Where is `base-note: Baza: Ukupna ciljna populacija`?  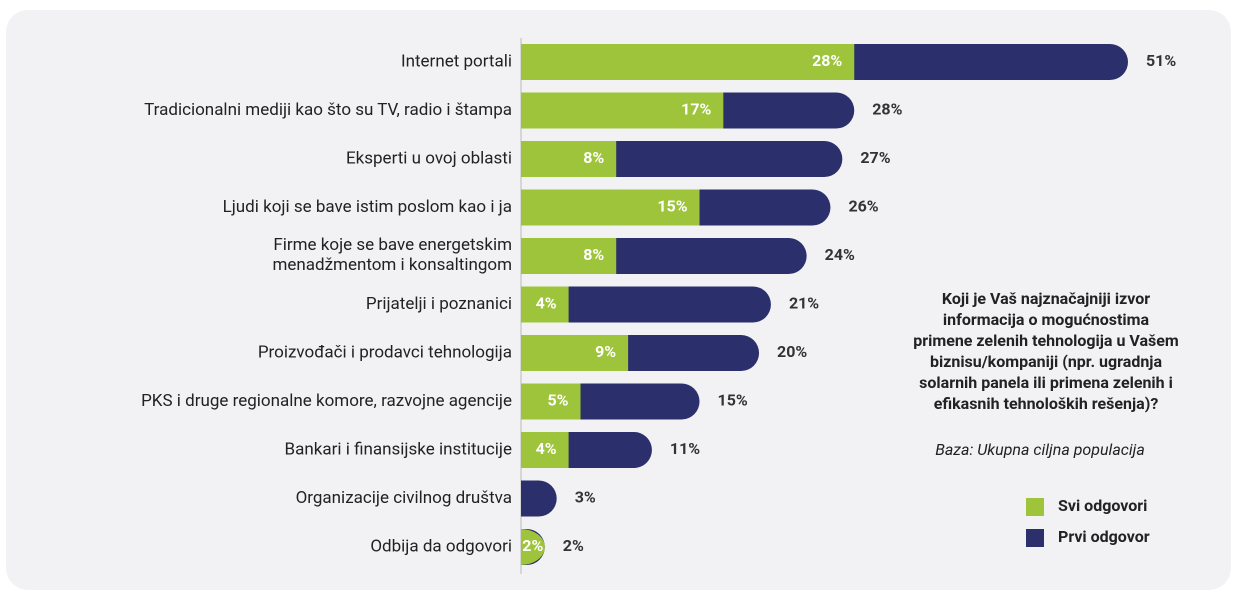 base-note: Baza: Ukupna ciljna populacija is located at coordinates (1040, 449).